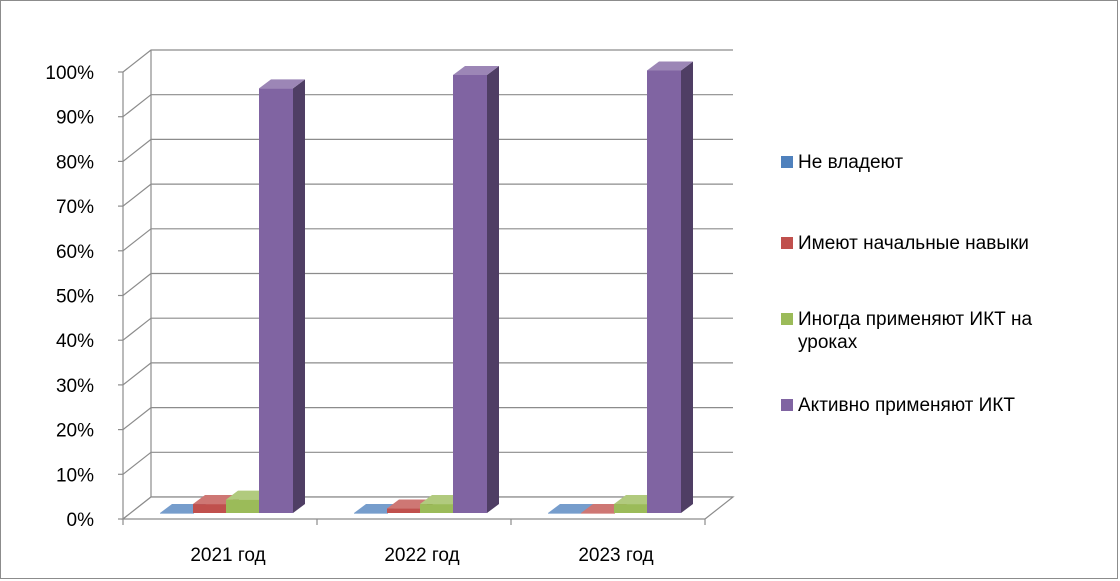  What do you see at coordinates (75, 207) in the screenshot?
I see `y-tick-label: 70%` at bounding box center [75, 207].